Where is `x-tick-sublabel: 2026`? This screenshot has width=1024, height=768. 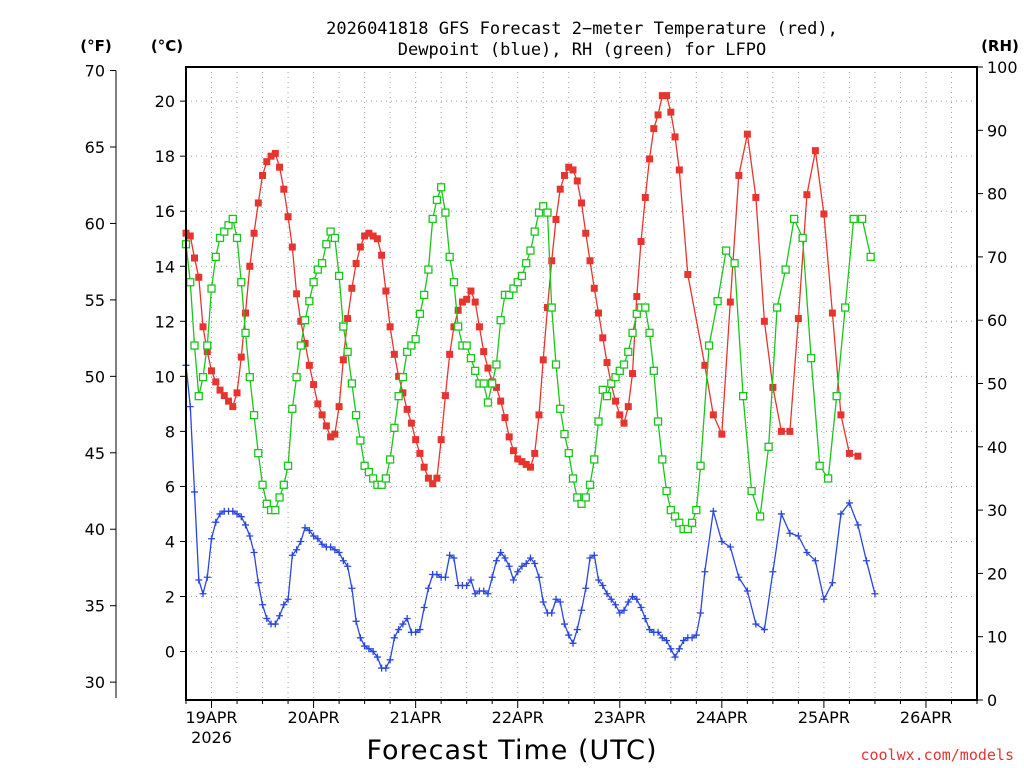
x-tick-sublabel: 2026 is located at coordinates (211, 737).